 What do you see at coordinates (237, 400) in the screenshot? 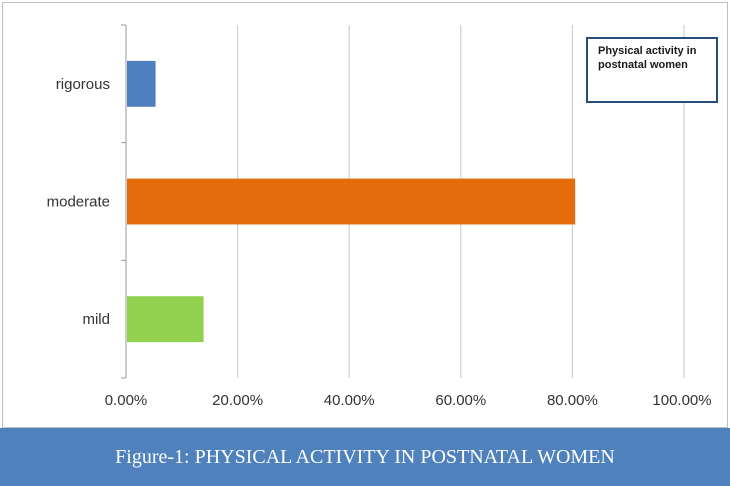
I see `x-tick-label: 20.00%` at bounding box center [237, 400].